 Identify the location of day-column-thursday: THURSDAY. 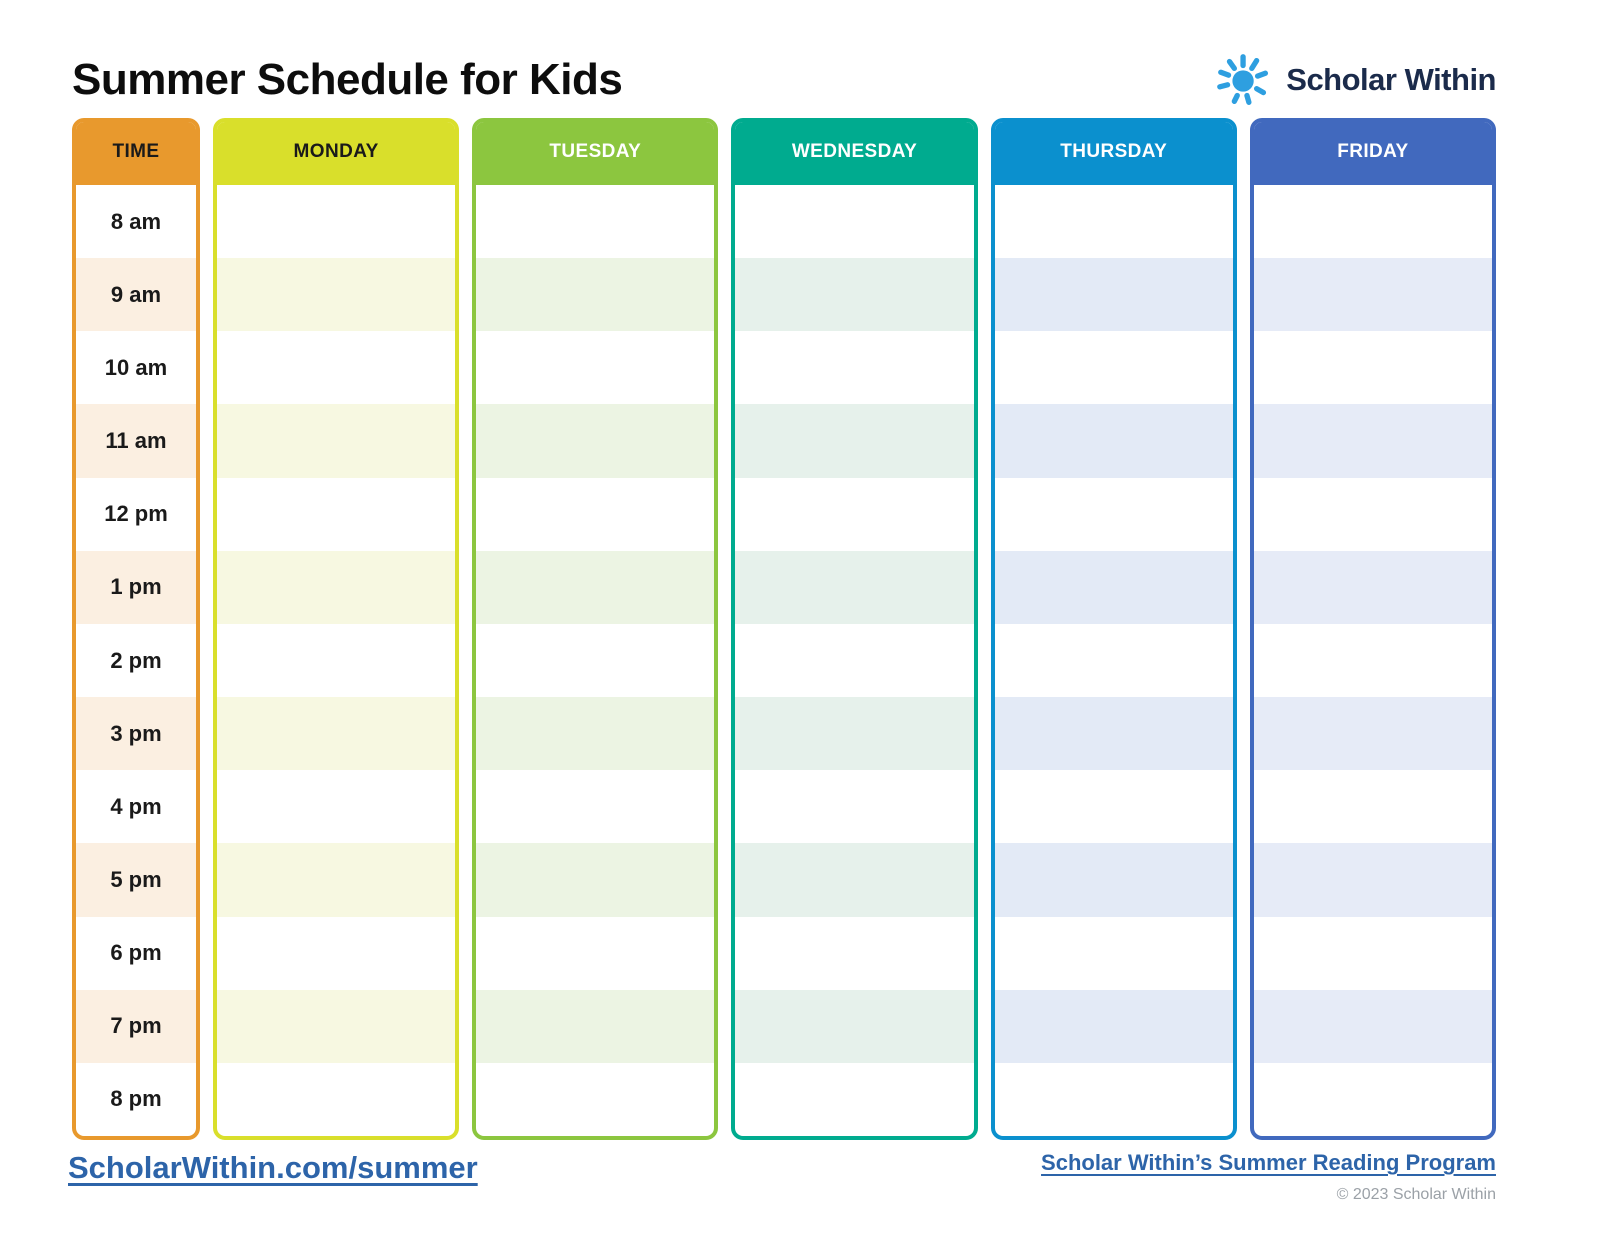
(1113, 629).